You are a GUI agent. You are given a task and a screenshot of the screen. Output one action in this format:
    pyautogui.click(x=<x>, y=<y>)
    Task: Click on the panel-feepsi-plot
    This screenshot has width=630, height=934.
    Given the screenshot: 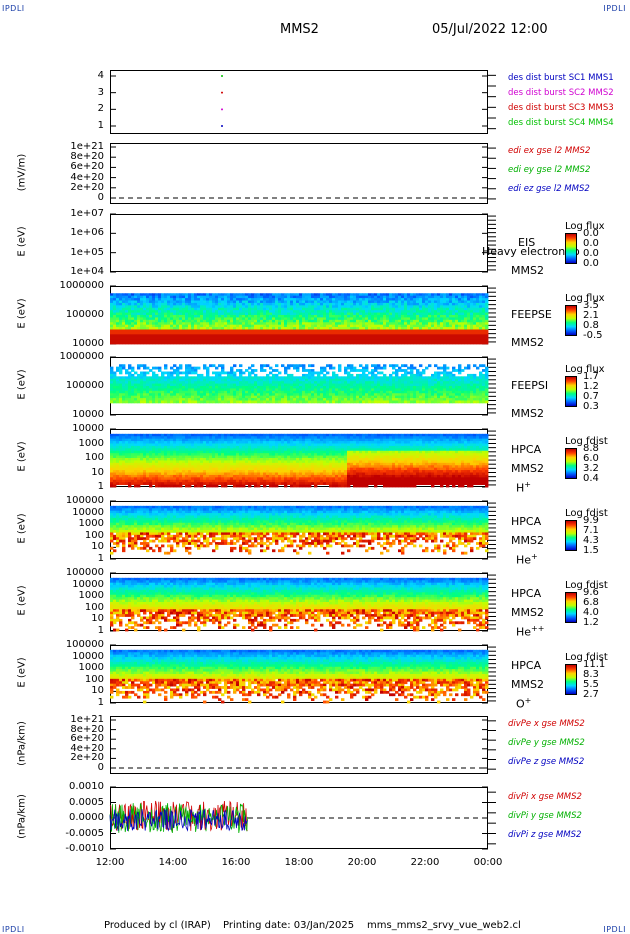 What is the action you would take?
    pyautogui.click(x=303, y=386)
    